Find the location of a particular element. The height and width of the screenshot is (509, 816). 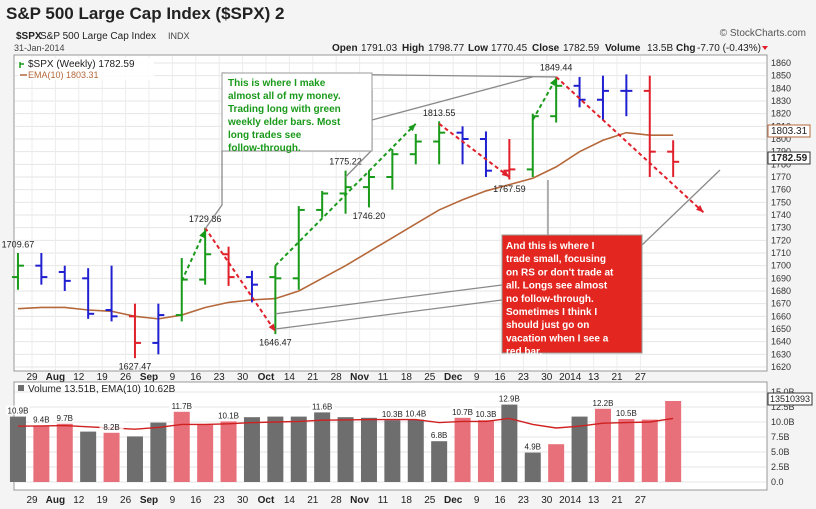

price-point-label: 1767.59 is located at coordinates (509, 189).